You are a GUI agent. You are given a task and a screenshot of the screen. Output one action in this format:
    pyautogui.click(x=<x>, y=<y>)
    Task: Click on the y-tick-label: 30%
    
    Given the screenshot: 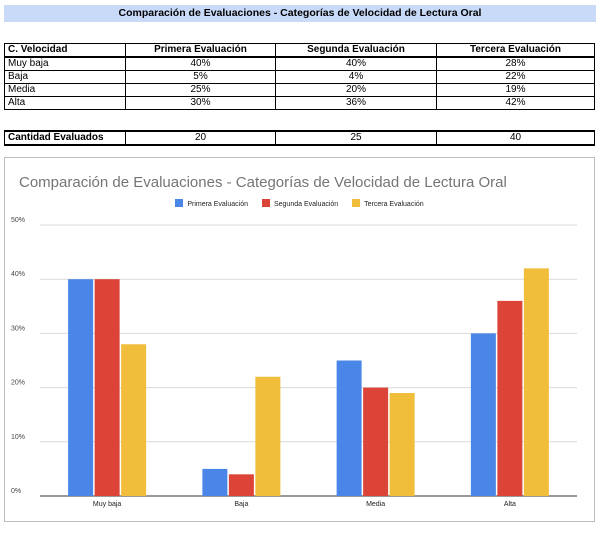 What is the action you would take?
    pyautogui.click(x=18, y=328)
    